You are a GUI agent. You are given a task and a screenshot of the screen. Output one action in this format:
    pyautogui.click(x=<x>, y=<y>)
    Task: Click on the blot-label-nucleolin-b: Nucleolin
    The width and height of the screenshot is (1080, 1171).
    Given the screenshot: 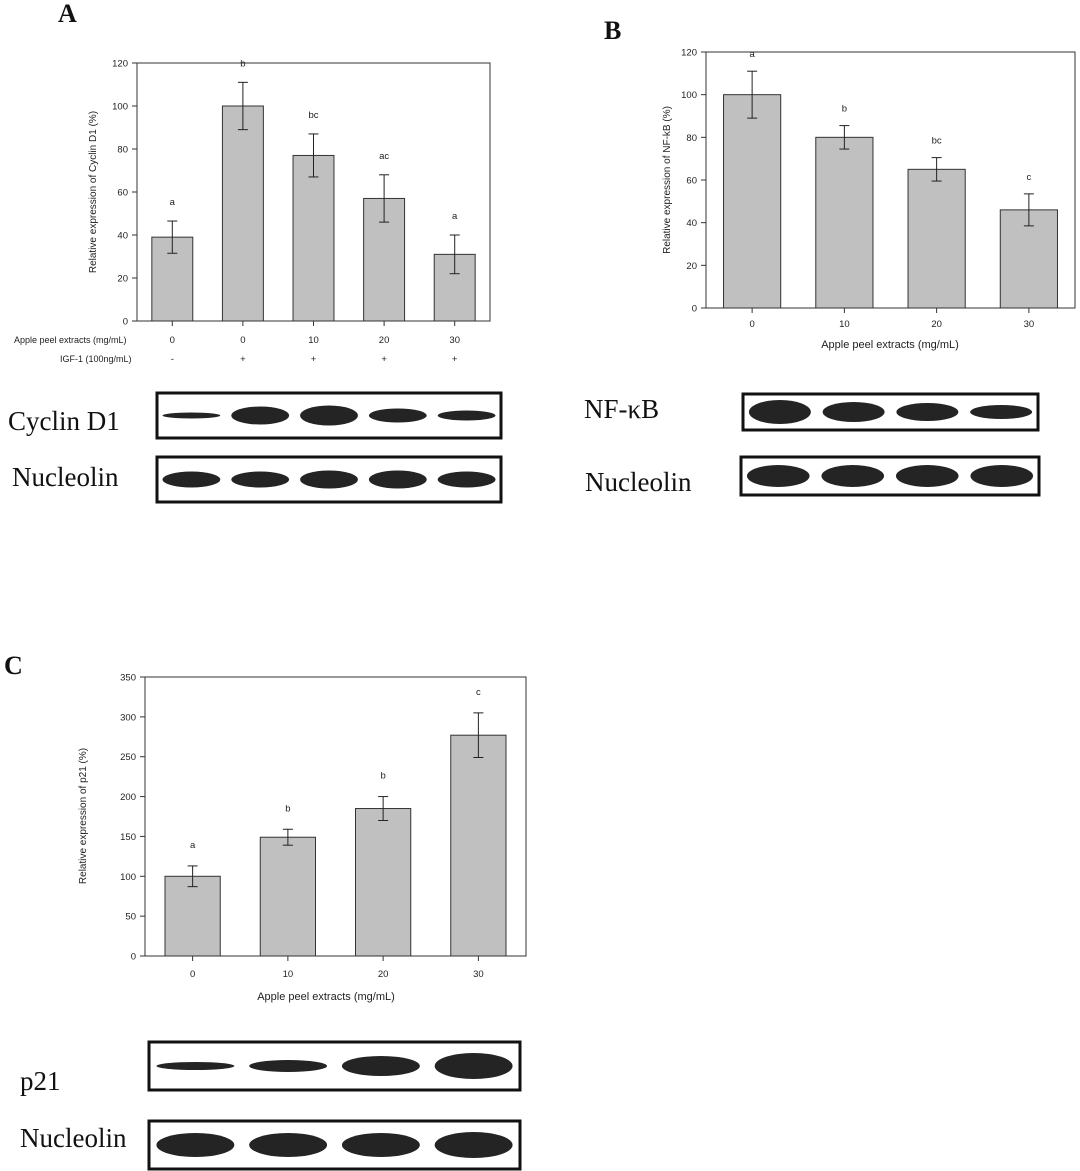 What is the action you would take?
    pyautogui.click(x=638, y=482)
    